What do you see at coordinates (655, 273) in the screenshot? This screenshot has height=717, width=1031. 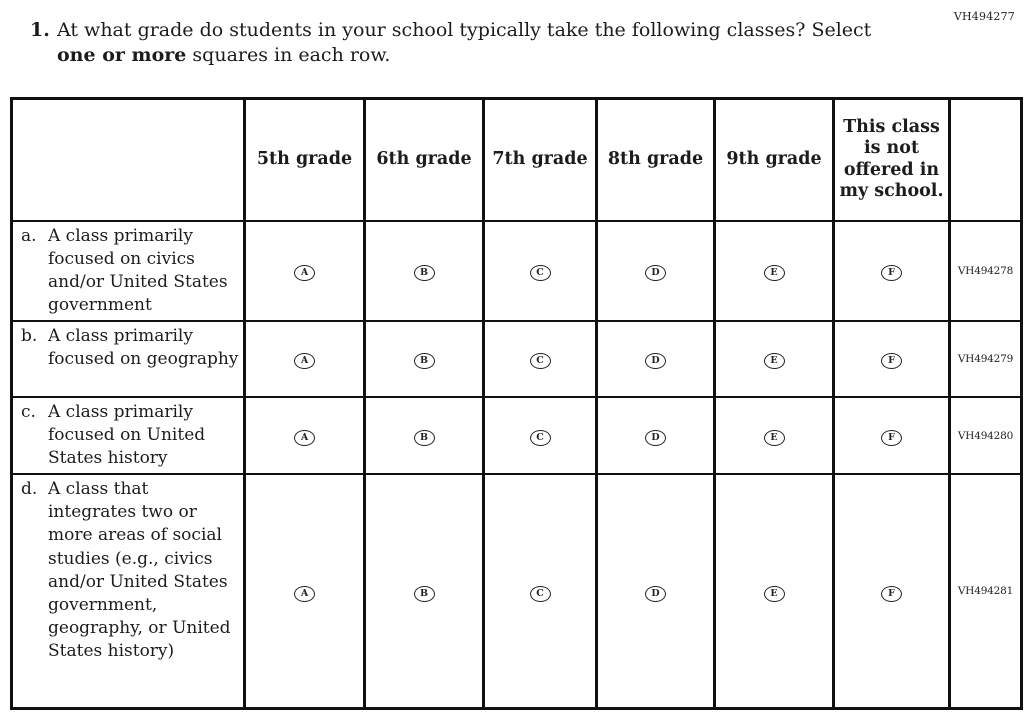 I see `answer-bubble-a-D: D` at bounding box center [655, 273].